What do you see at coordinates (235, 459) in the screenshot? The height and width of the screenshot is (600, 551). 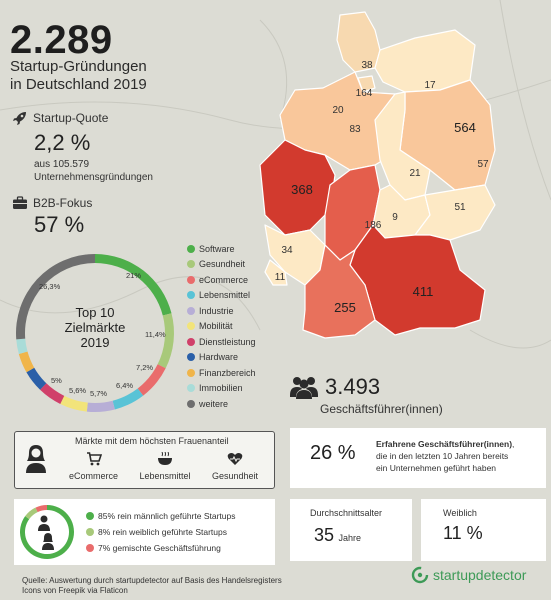 I see `heart-icon` at bounding box center [235, 459].